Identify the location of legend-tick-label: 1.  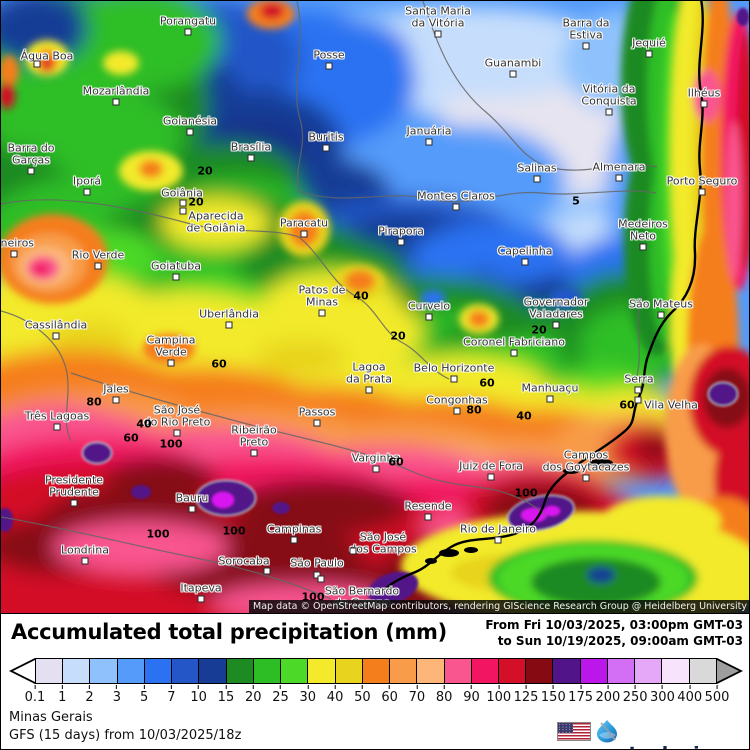
(62, 695).